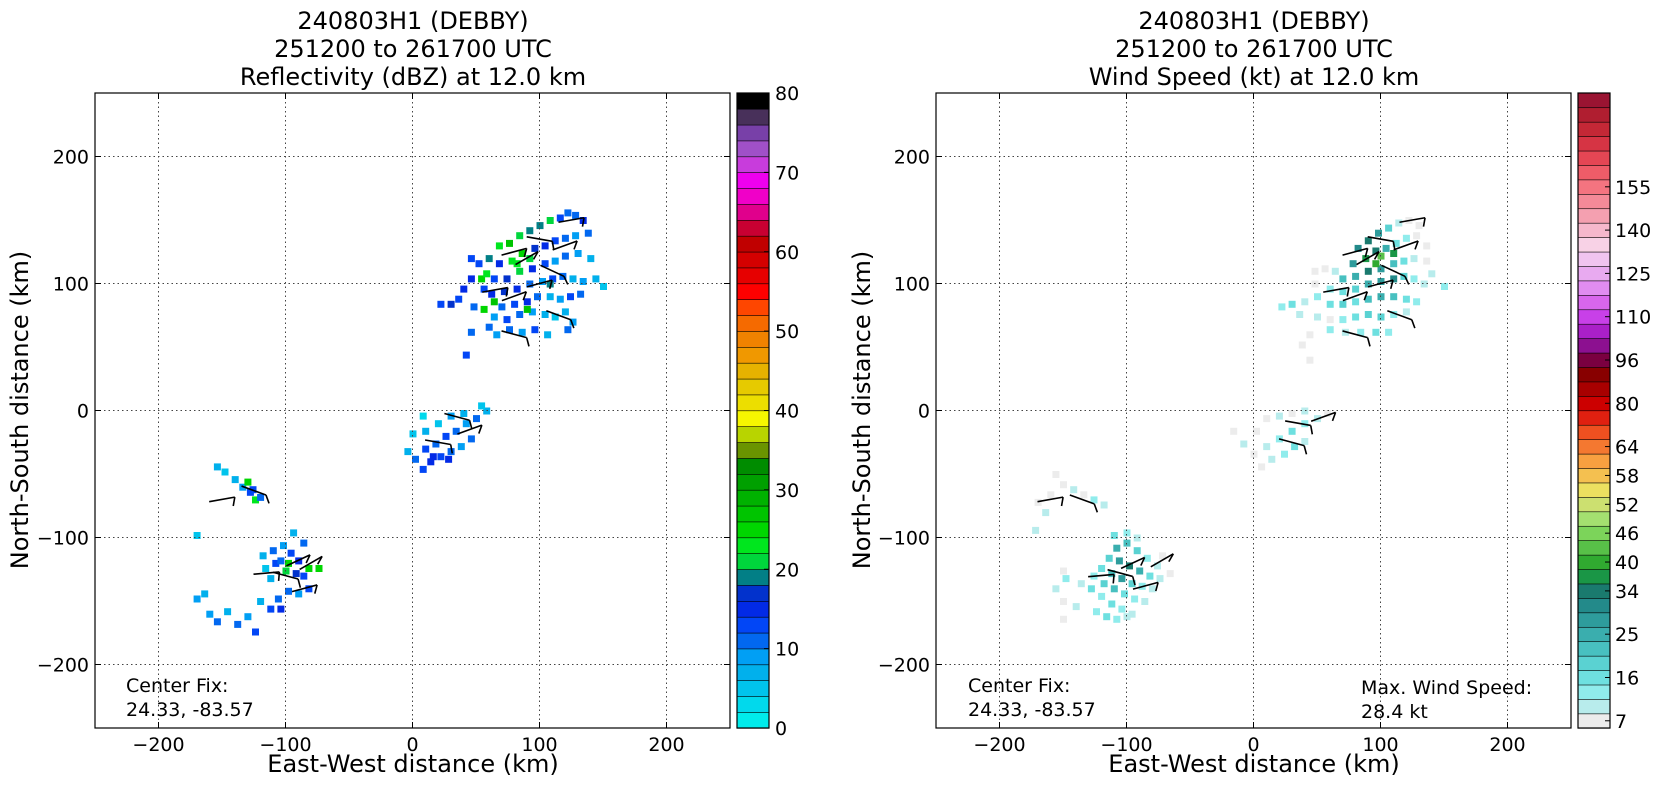 The height and width of the screenshot is (787, 1655). Describe the element at coordinates (397, 405) in the screenshot. I see `reflectivity-wind-barbs` at that location.